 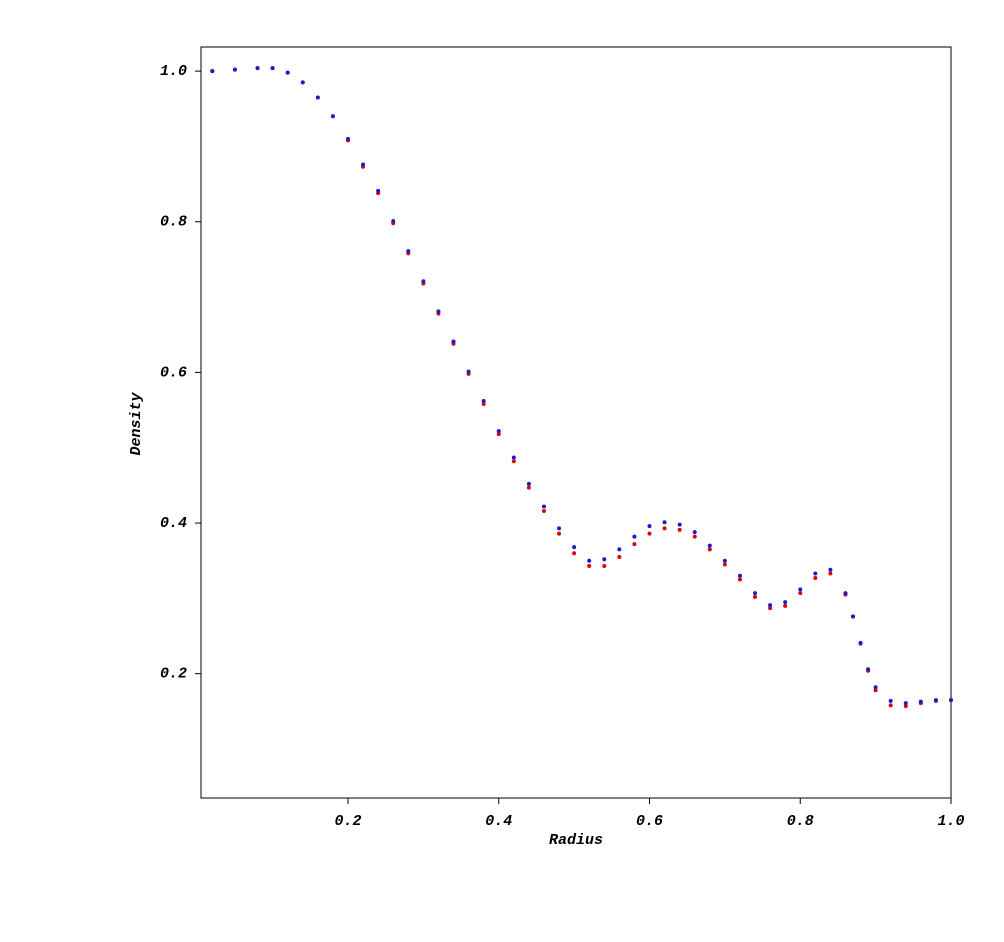 What do you see at coordinates (173, 71) in the screenshot?
I see `y-tick-label: 1.0` at bounding box center [173, 71].